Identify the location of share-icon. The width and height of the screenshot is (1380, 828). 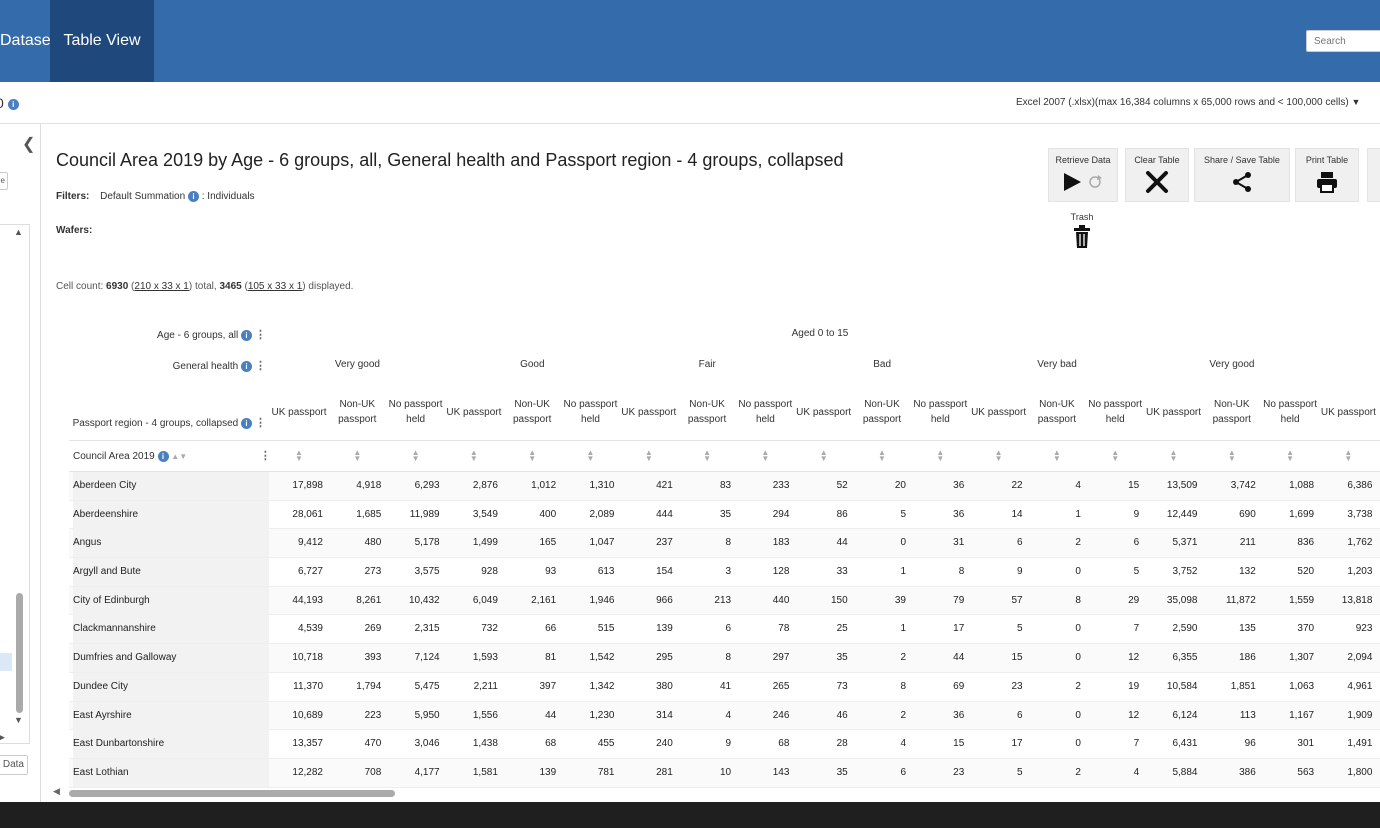
(1242, 184).